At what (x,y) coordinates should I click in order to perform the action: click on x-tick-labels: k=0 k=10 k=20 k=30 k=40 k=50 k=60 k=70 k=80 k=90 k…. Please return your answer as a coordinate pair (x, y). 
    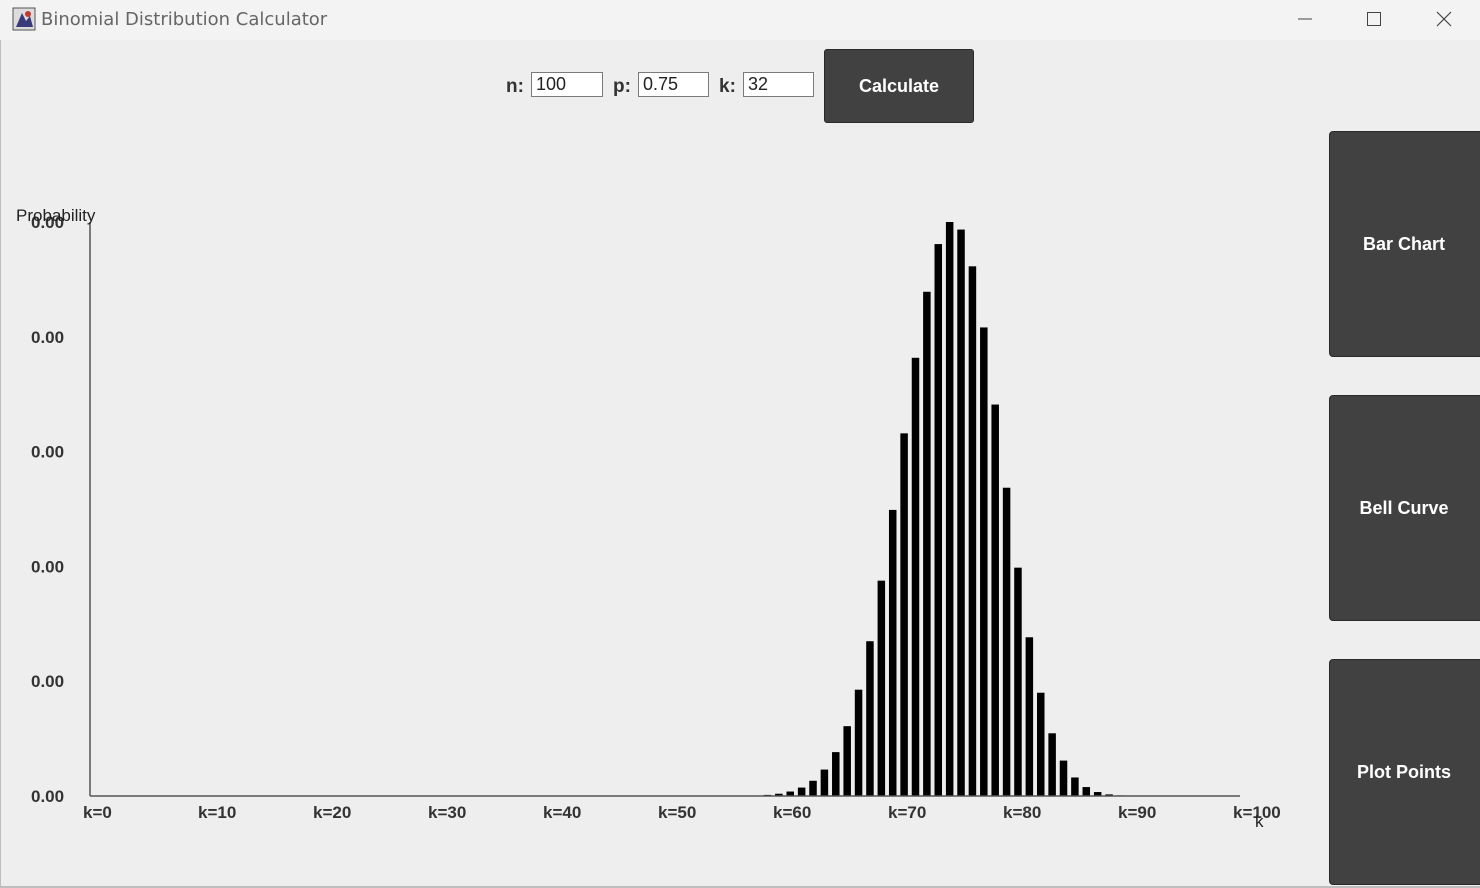
    Looking at the image, I should click on (682, 812).